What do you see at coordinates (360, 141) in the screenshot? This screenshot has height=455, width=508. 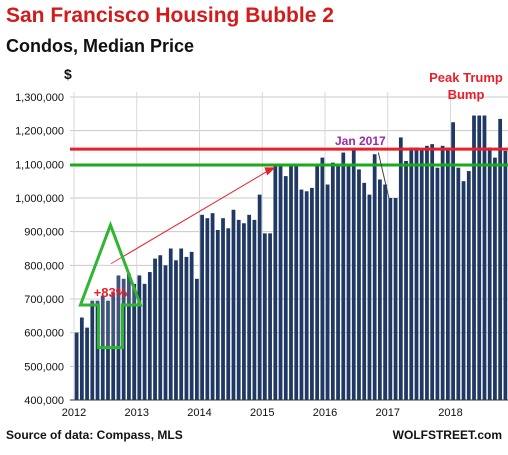 I see `jan-2017-annotation: Jan 2017` at bounding box center [360, 141].